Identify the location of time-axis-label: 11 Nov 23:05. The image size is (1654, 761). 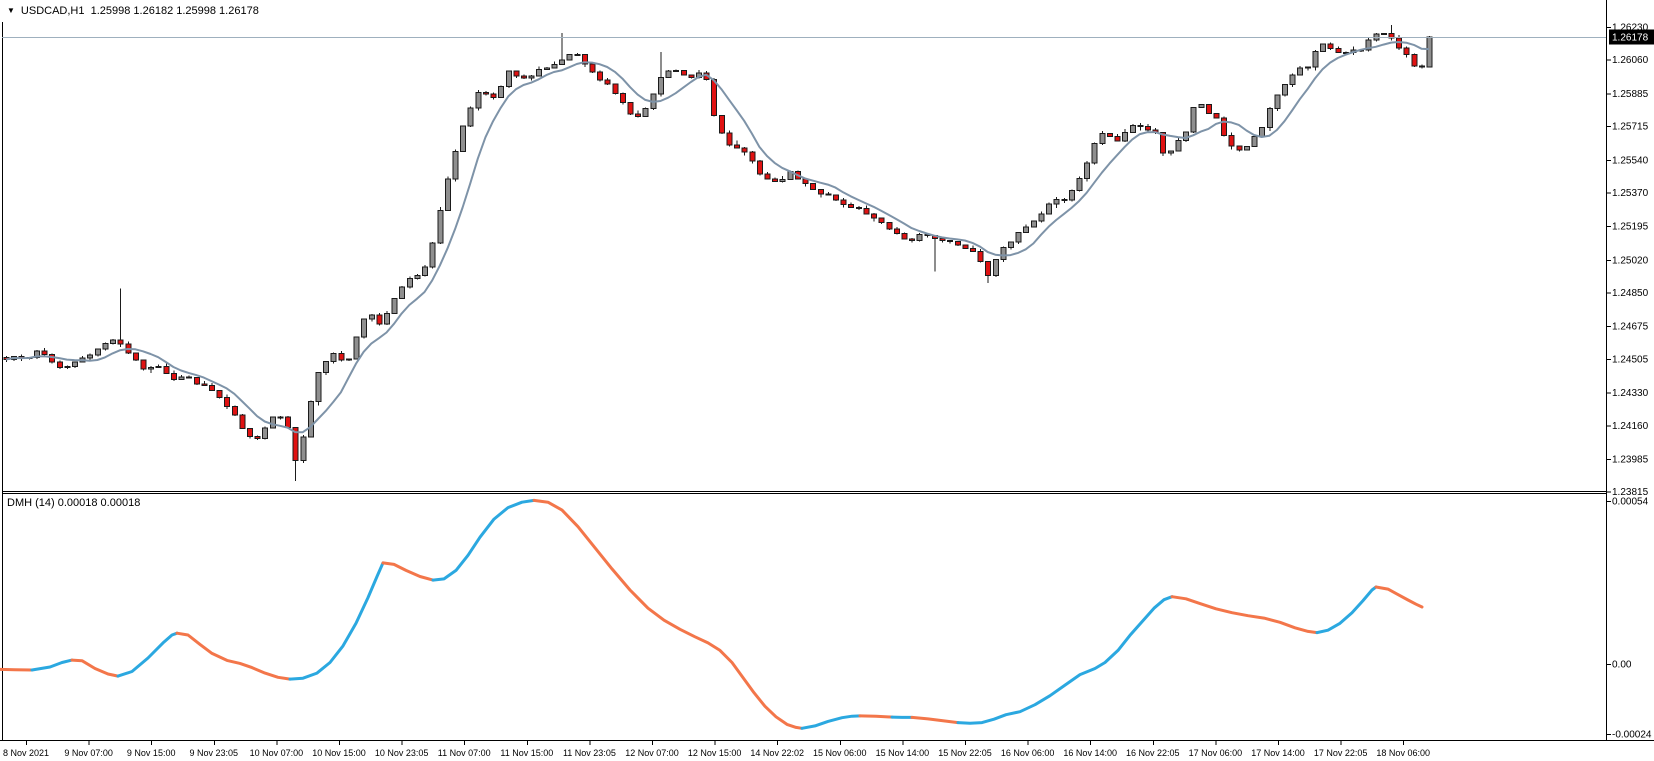
(589, 753).